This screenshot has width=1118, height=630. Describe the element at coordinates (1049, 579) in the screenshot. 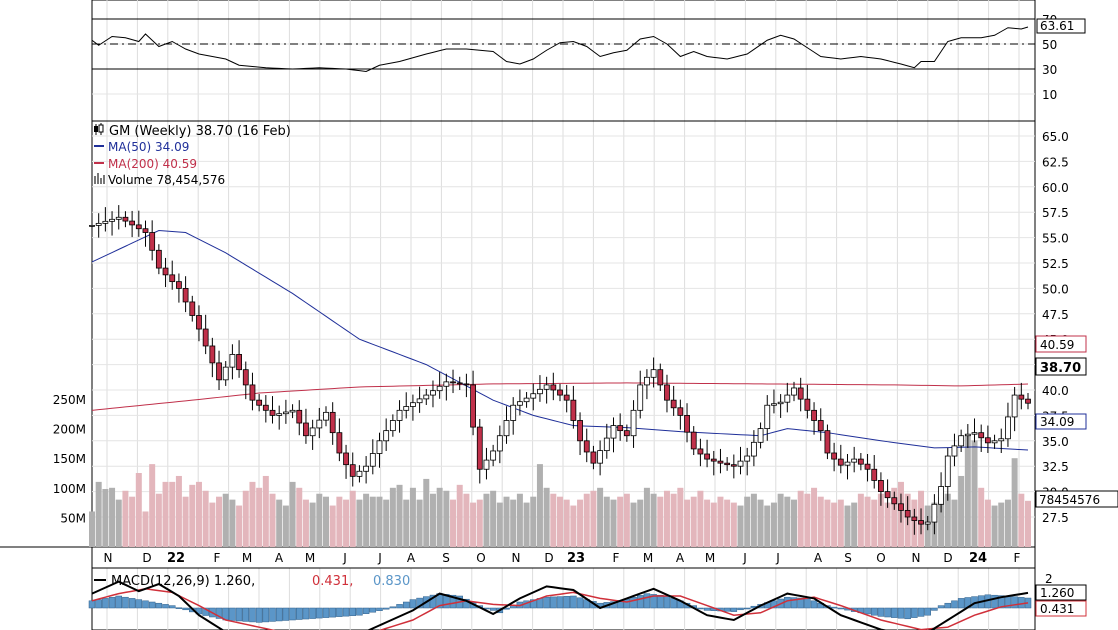

I see `macd-tick-top: 2` at that location.